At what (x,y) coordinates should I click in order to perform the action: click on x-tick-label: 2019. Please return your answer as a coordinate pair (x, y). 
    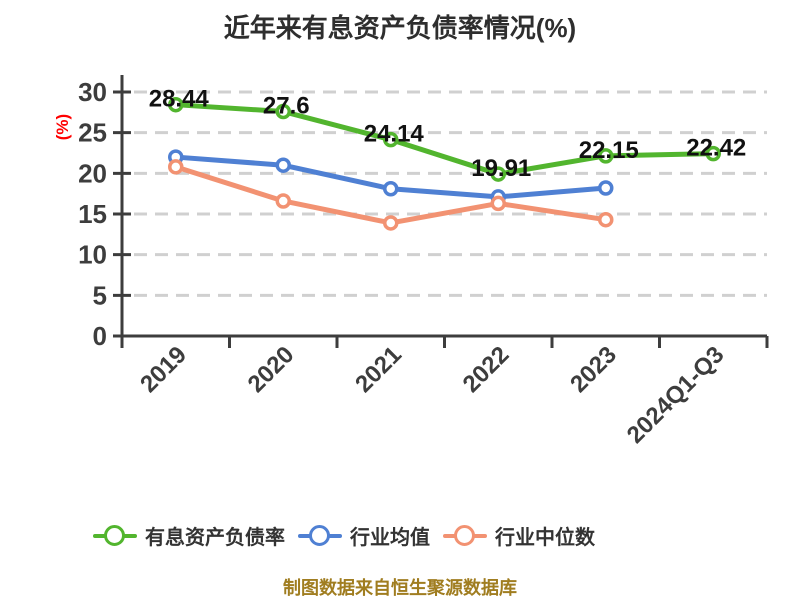
    Looking at the image, I should click on (163, 369).